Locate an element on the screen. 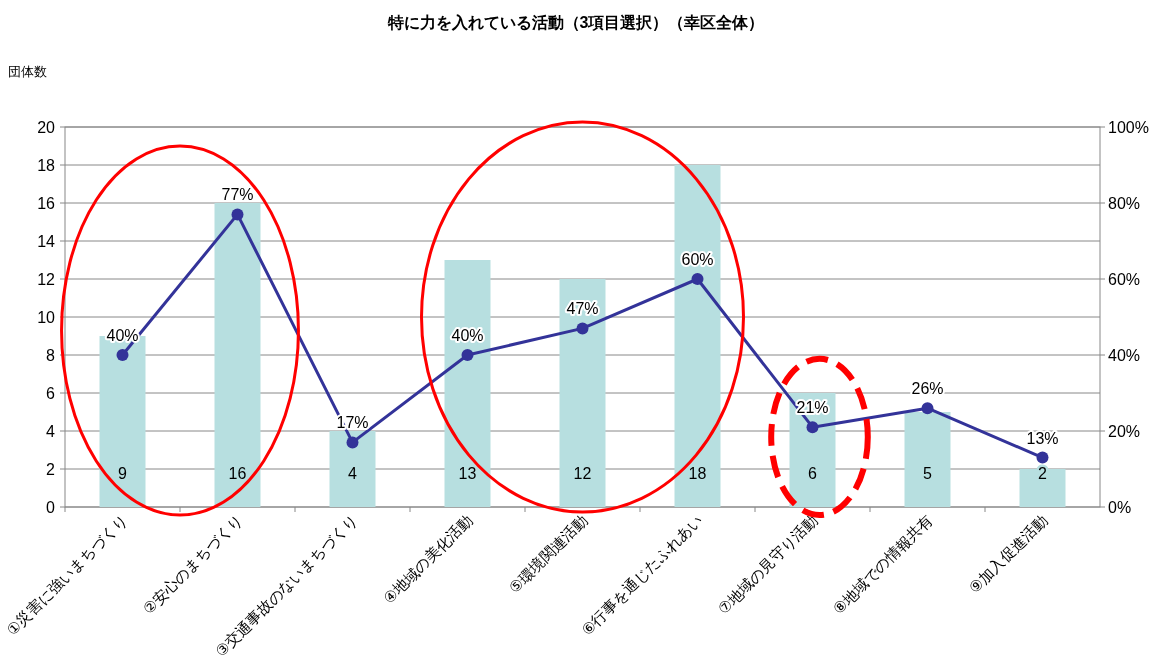  x-tick-label: ⑦地域の見守り活動 is located at coordinates (767, 564).